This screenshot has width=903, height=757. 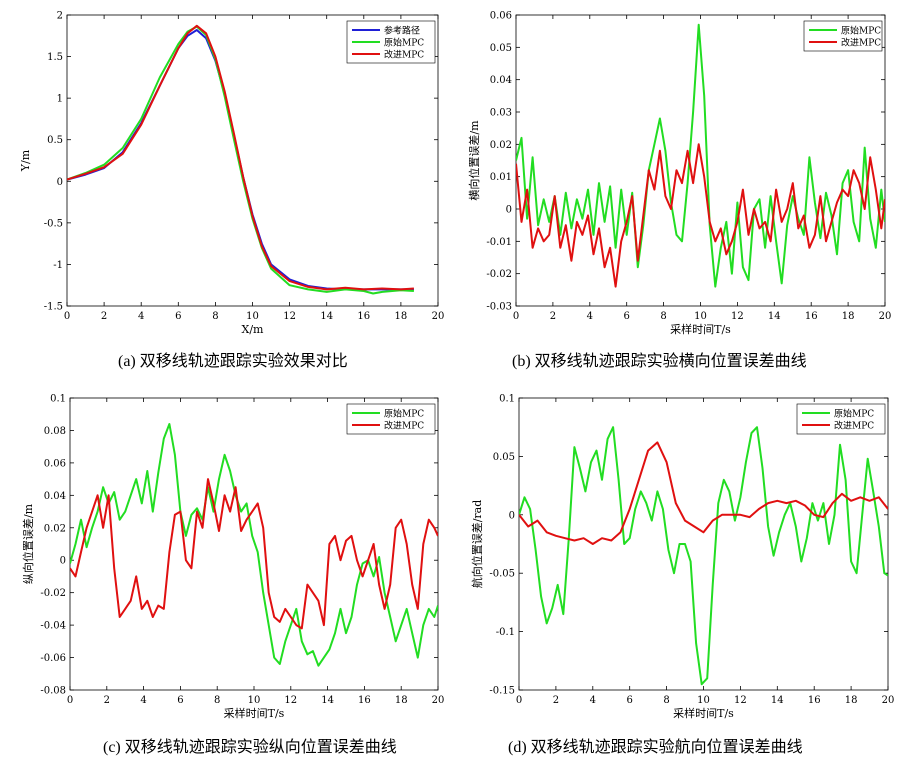 I want to click on x-axis-label: X/m, so click(x=253, y=329).